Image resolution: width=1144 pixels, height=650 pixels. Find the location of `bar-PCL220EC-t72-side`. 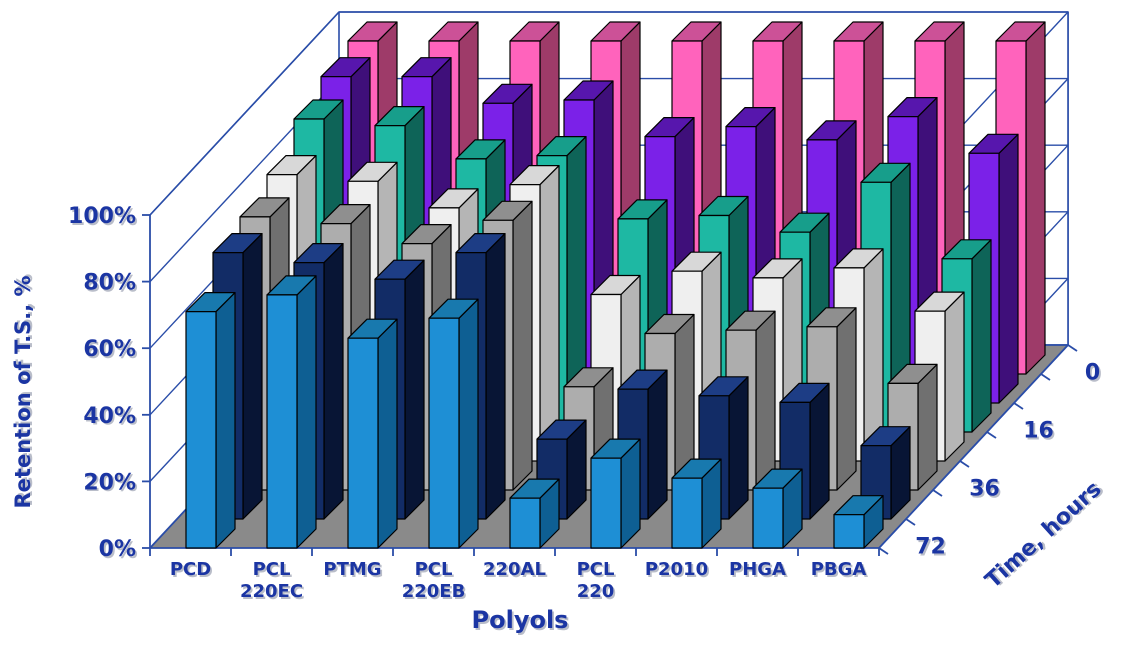

bar-PCL220EC-t72-side is located at coordinates (306, 412).